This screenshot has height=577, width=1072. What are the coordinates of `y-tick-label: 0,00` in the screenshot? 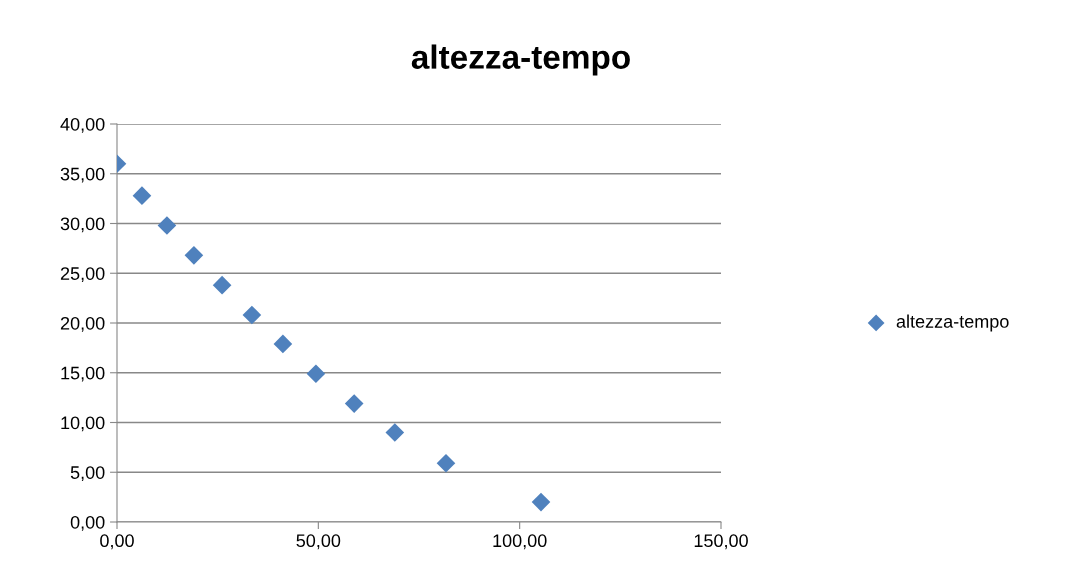 It's located at (87, 523).